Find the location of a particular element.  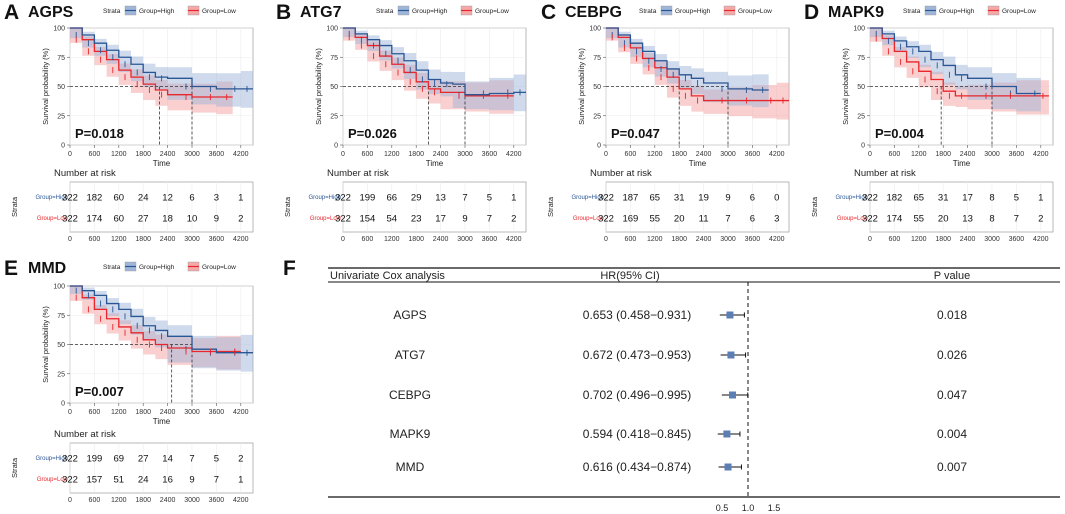

p-value: 0.018 is located at coordinates (952, 315).